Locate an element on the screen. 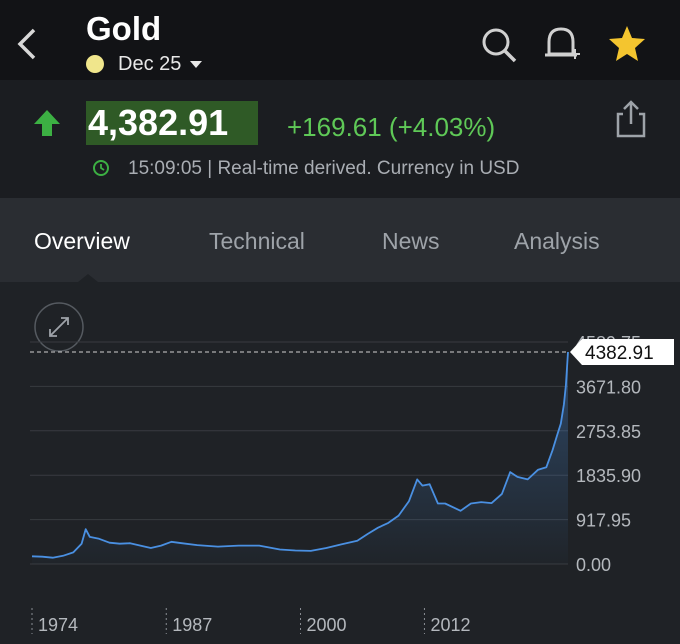 Image resolution: width=680 pixels, height=644 pixels. tab: Analysis is located at coordinates (557, 241).